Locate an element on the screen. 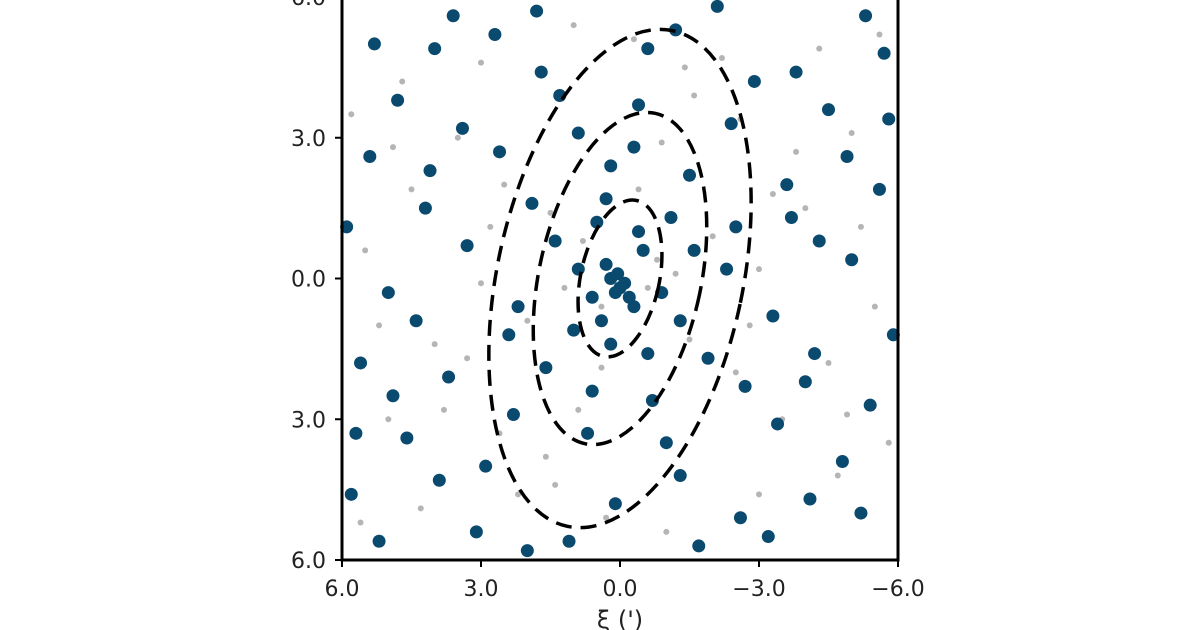  x-tick-label: 6.0 is located at coordinates (342, 589).